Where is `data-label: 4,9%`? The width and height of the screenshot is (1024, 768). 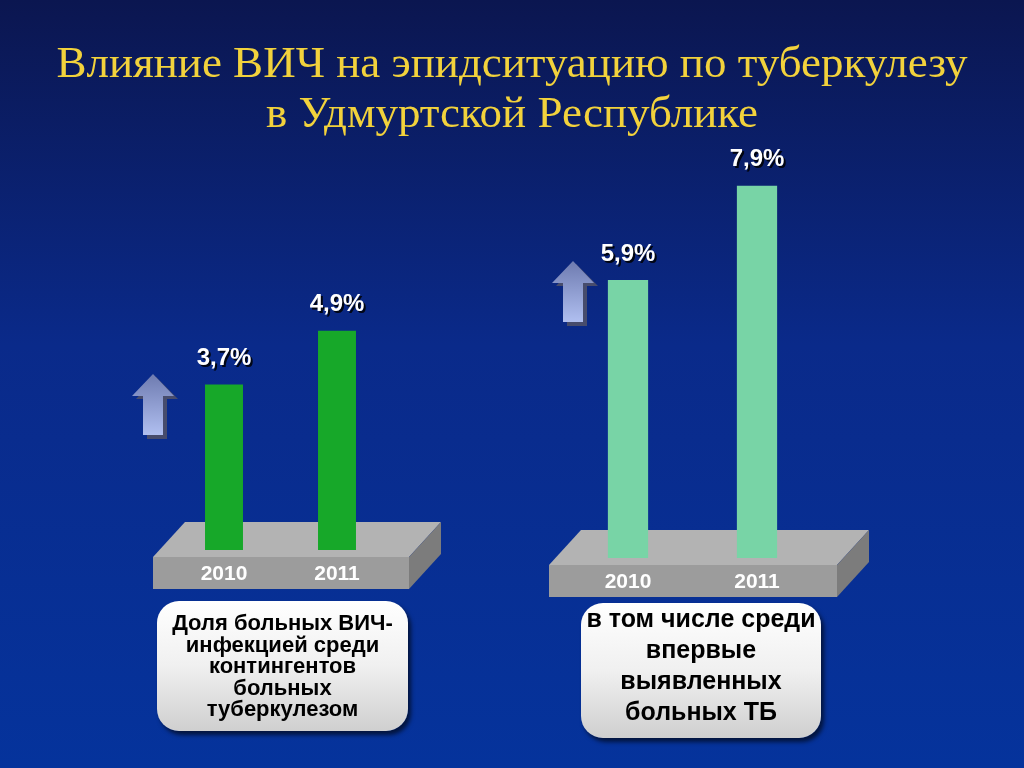 data-label: 4,9% is located at coordinates (337, 303).